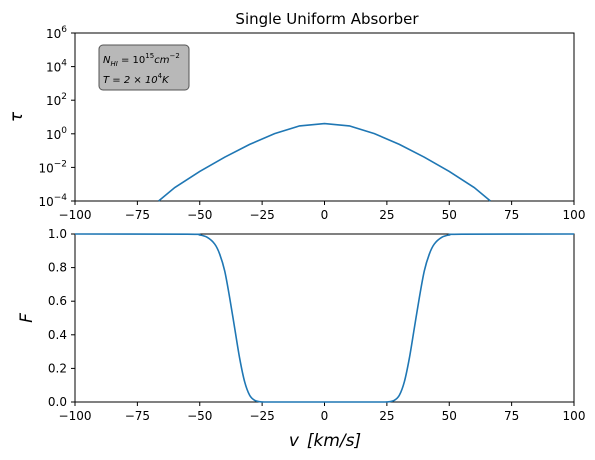 The width and height of the screenshot is (595, 460). What do you see at coordinates (75, 215) in the screenshot?
I see `tau-xtick-label: −100` at bounding box center [75, 215].